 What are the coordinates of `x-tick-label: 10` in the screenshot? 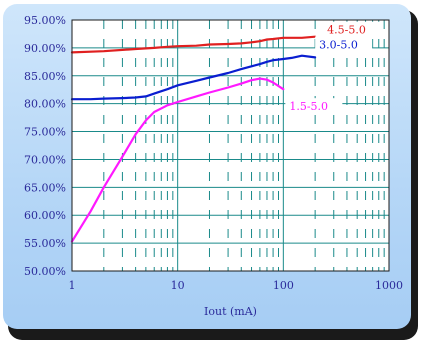 It's located at (178, 285).